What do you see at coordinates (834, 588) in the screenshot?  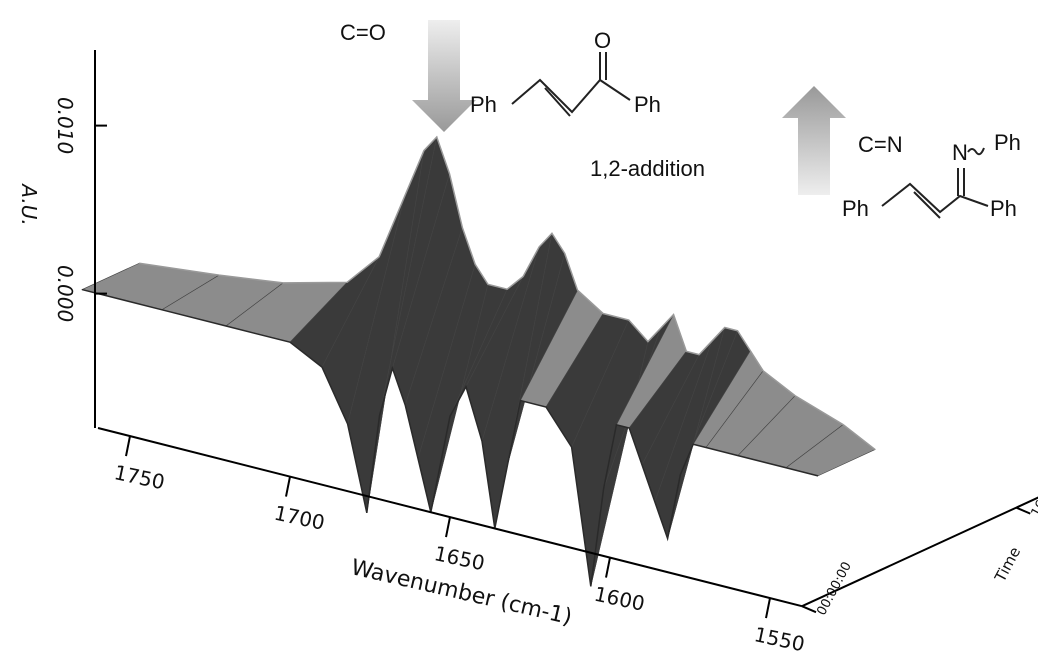 I see `time-tick-label: 00:00:00` at bounding box center [834, 588].